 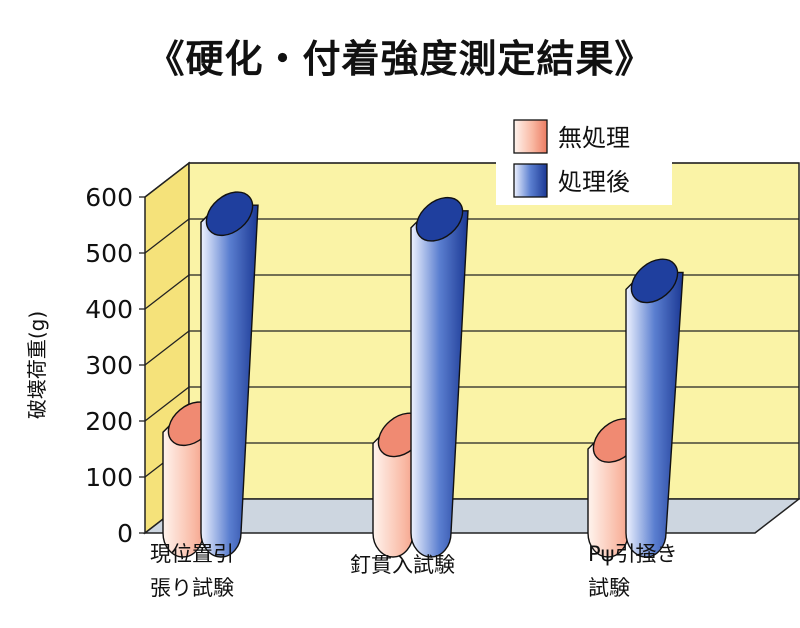 I want to click on y-tick-label: 400, so click(x=109, y=309).